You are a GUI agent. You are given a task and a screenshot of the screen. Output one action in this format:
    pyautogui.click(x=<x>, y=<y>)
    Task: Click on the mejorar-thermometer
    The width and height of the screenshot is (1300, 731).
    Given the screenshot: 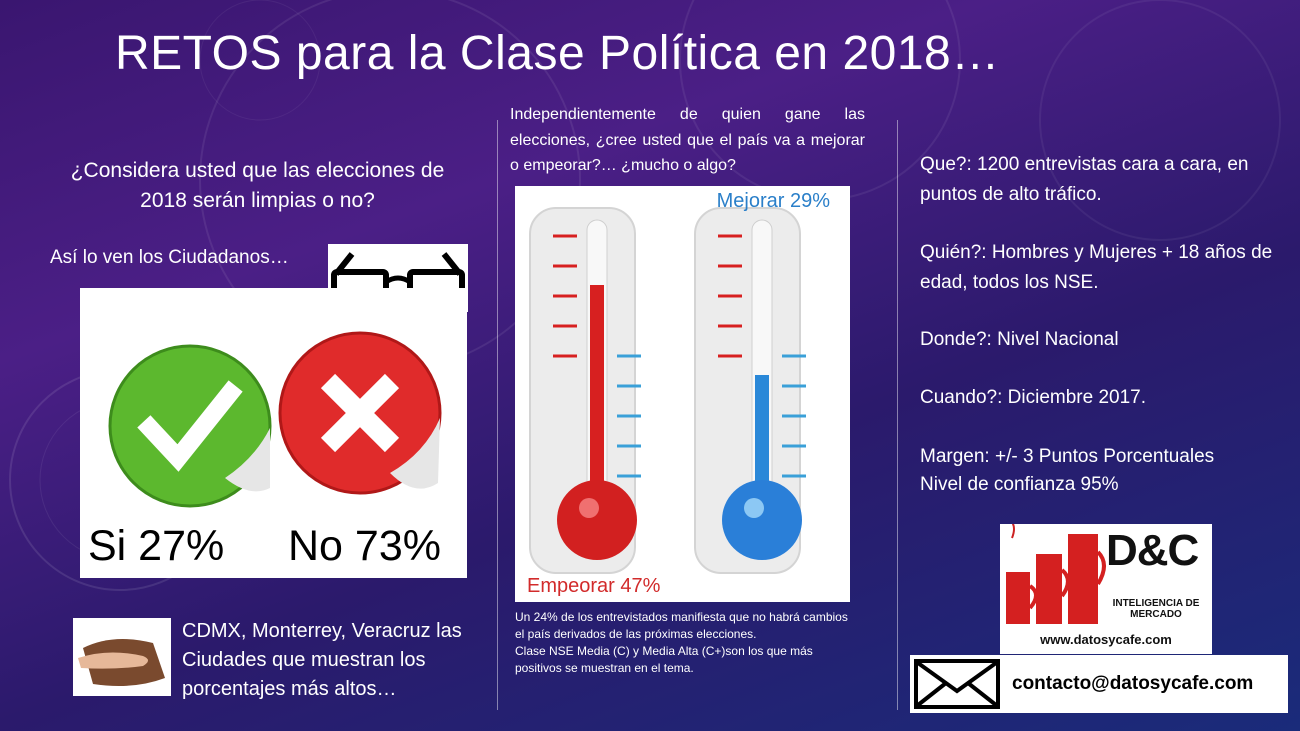 What is the action you would take?
    pyautogui.click(x=750, y=390)
    